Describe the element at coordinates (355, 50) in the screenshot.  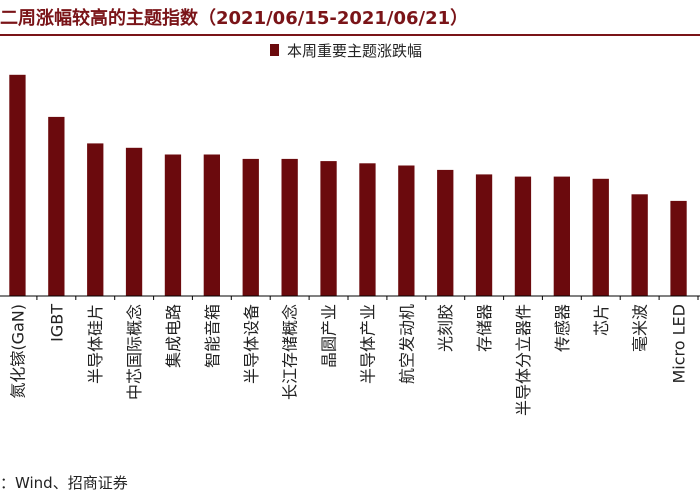
I see `legend-label: 本周重要主题涨跌幅` at that location.